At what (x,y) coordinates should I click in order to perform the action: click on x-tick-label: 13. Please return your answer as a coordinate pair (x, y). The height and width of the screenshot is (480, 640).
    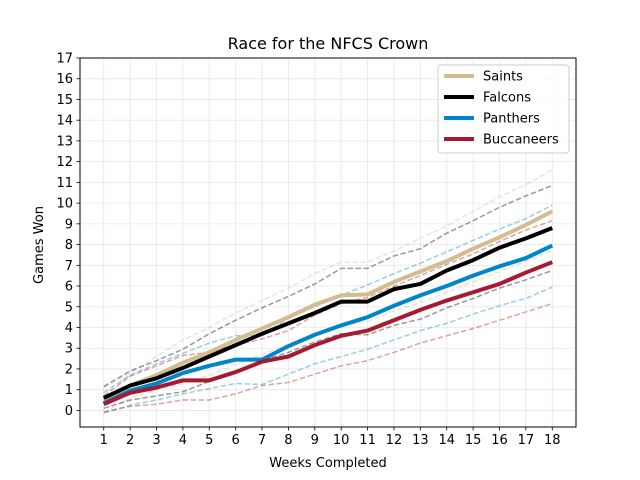
    Looking at the image, I should click on (420, 440).